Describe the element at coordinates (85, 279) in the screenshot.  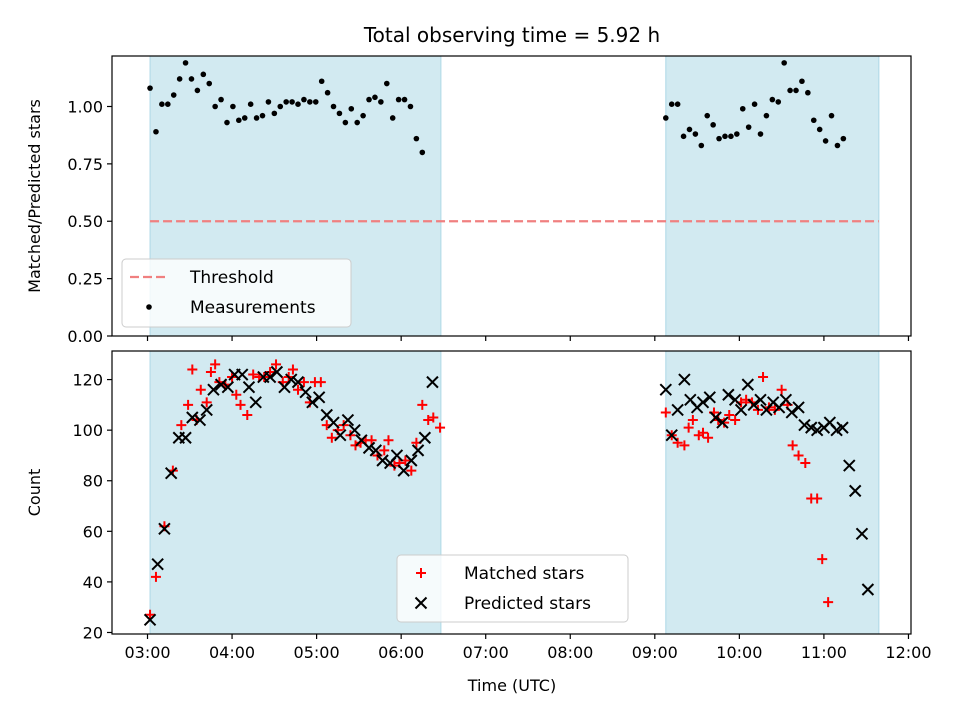
I see `y-tick-label: 0.25` at that location.